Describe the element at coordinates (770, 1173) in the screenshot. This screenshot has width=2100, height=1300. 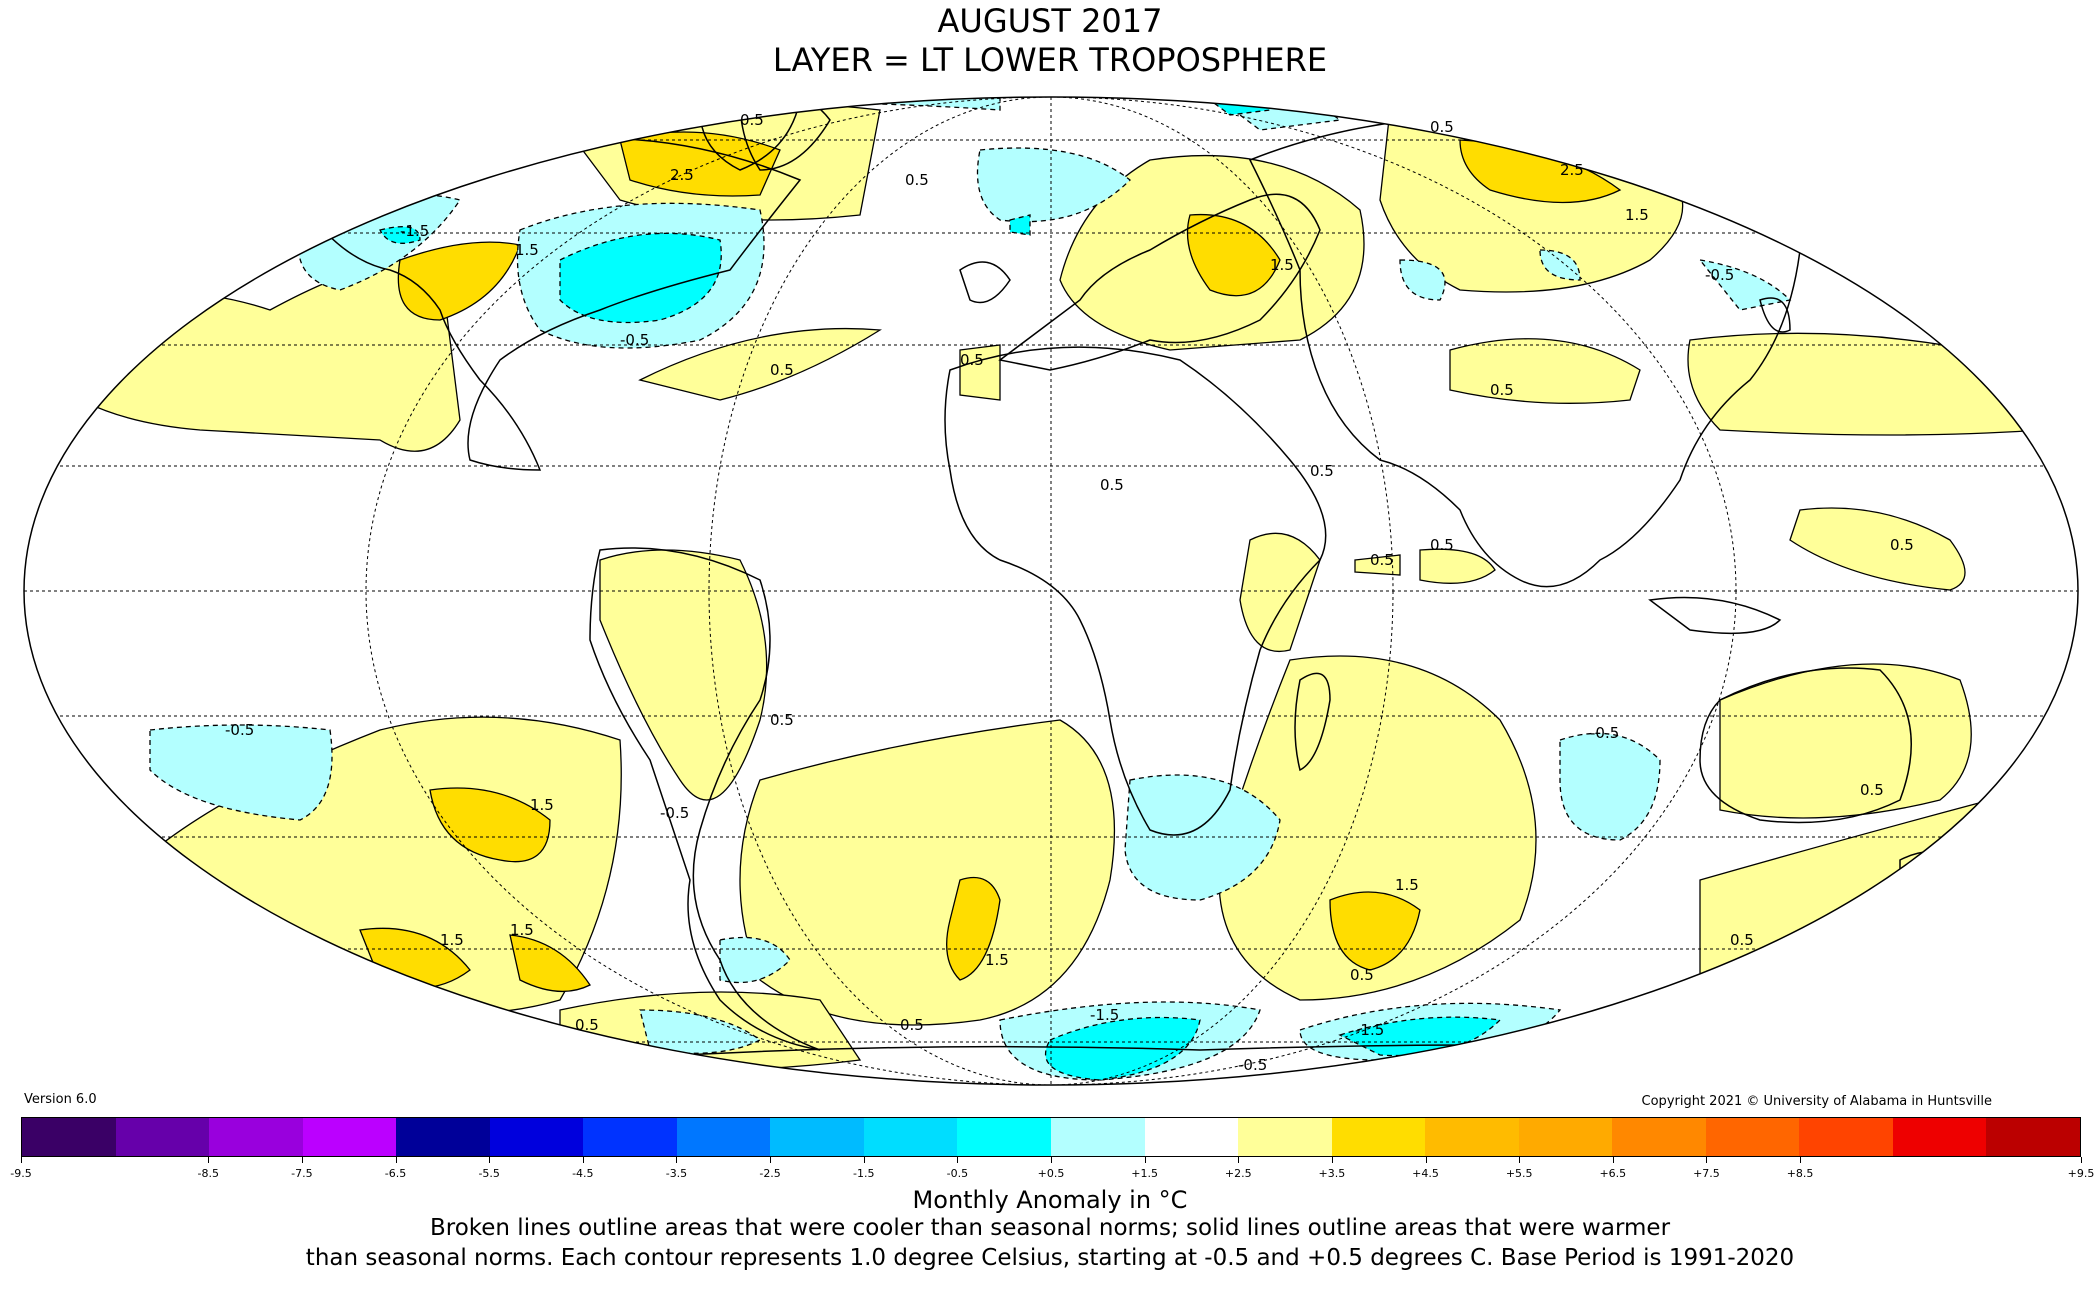
I see `color-bar-tick-label: -2.5` at that location.